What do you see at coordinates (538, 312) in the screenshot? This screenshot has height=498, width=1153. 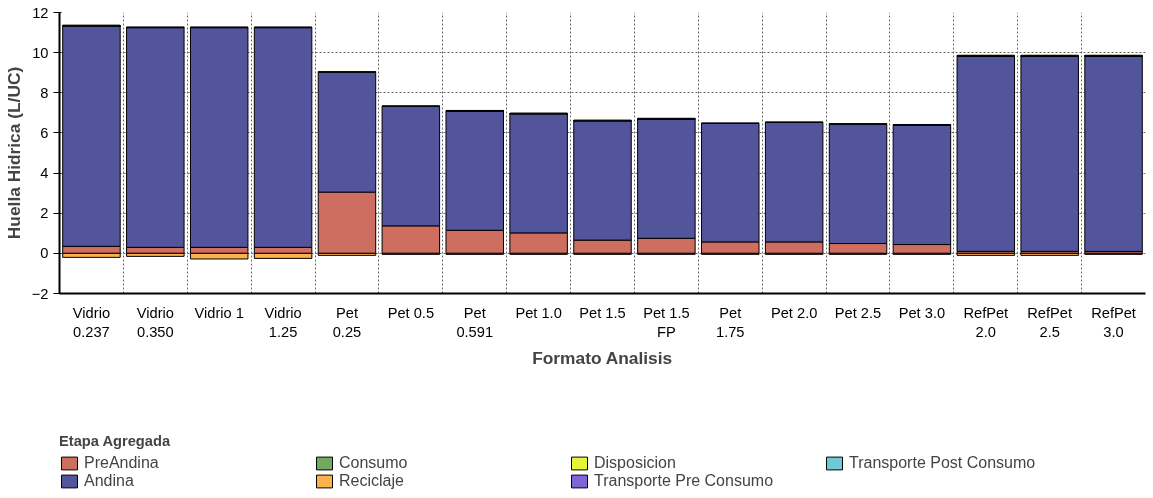 I see `x-tick-label: Pet 1.0` at bounding box center [538, 312].